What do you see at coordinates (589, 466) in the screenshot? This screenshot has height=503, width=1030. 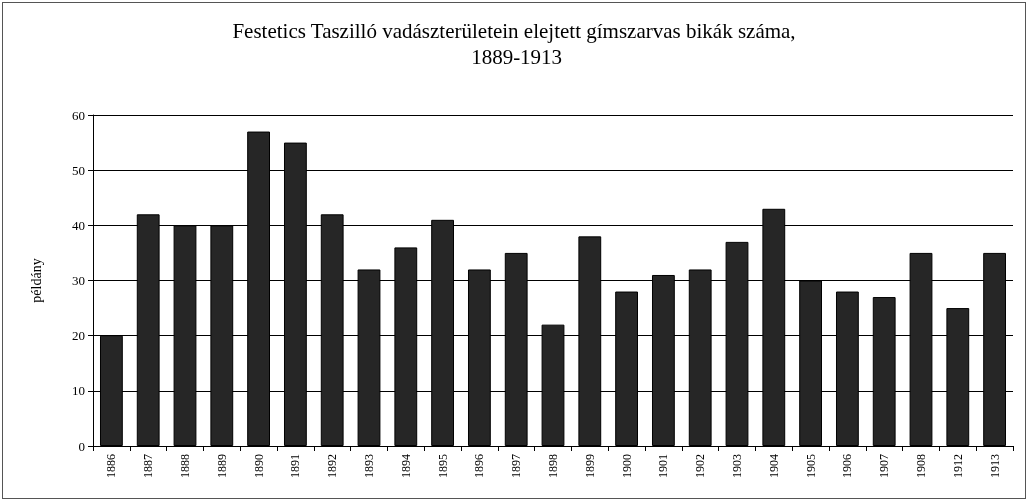 I see `x-tick-label: 1899` at bounding box center [589, 466].